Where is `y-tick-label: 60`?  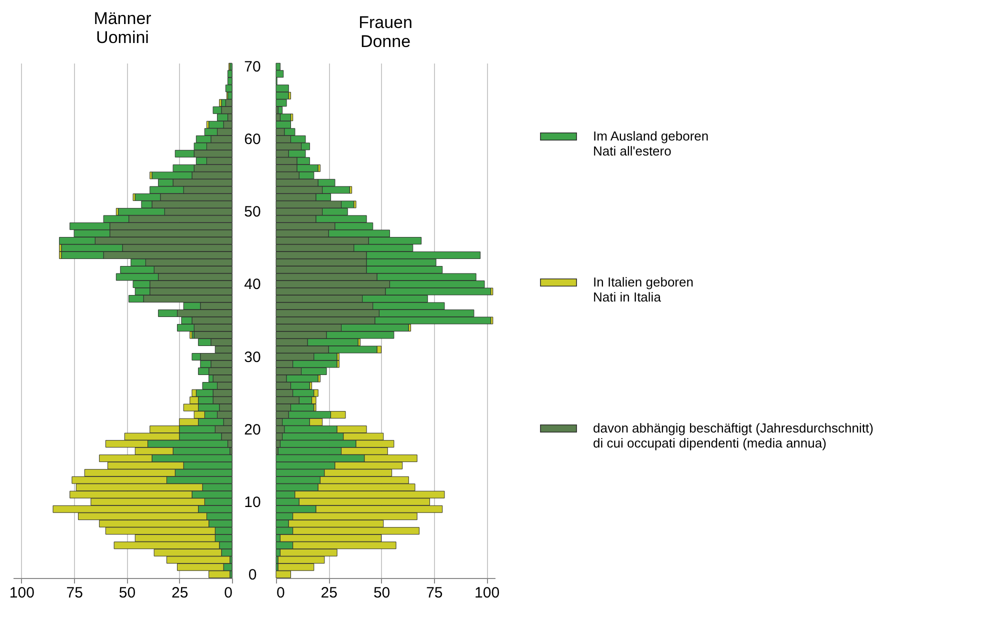 y-tick-label: 60 is located at coordinates (252, 139).